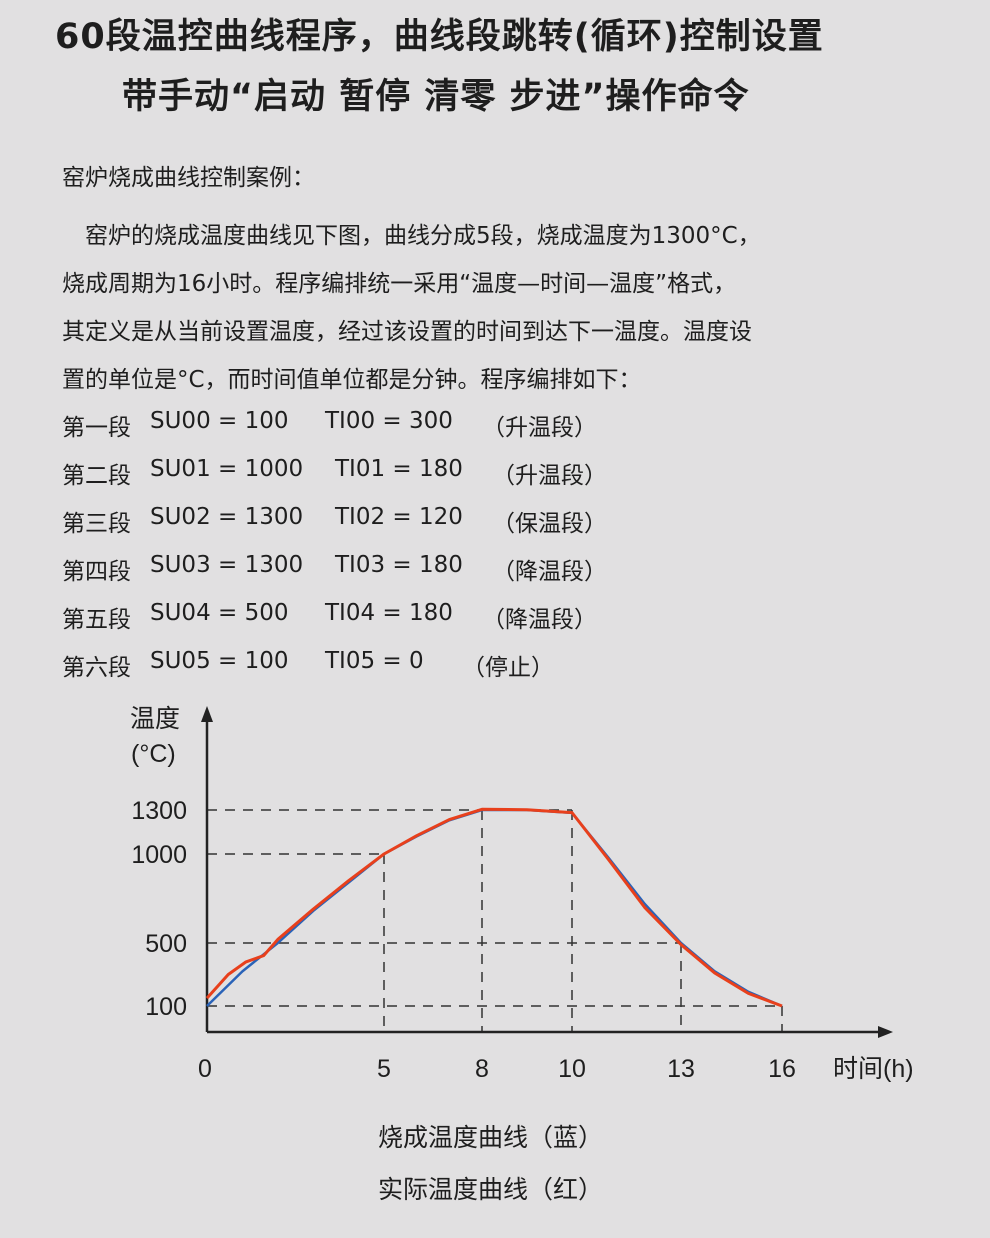  I want to click on series-line-actual, so click(494, 907).